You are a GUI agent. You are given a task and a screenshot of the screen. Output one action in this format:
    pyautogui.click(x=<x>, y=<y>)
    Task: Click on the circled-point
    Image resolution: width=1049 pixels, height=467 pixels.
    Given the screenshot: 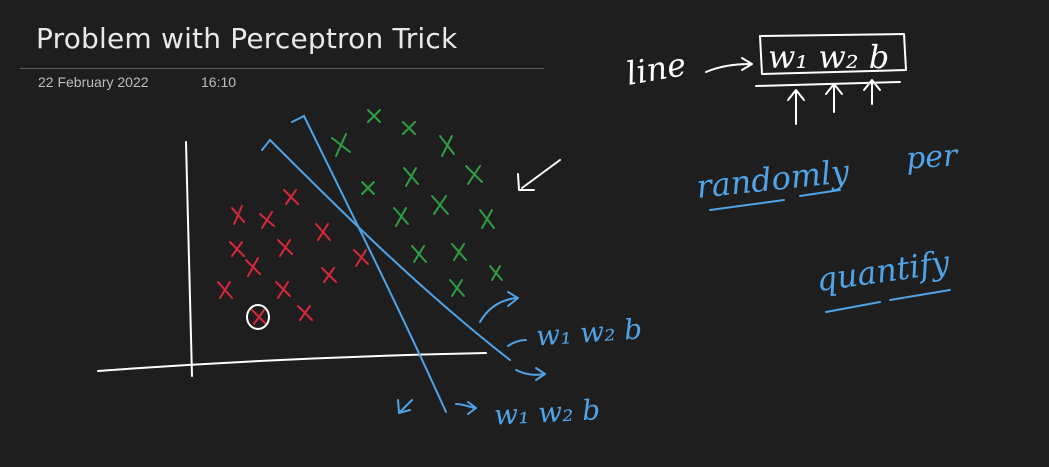 What is the action you would take?
    pyautogui.click(x=258, y=317)
    